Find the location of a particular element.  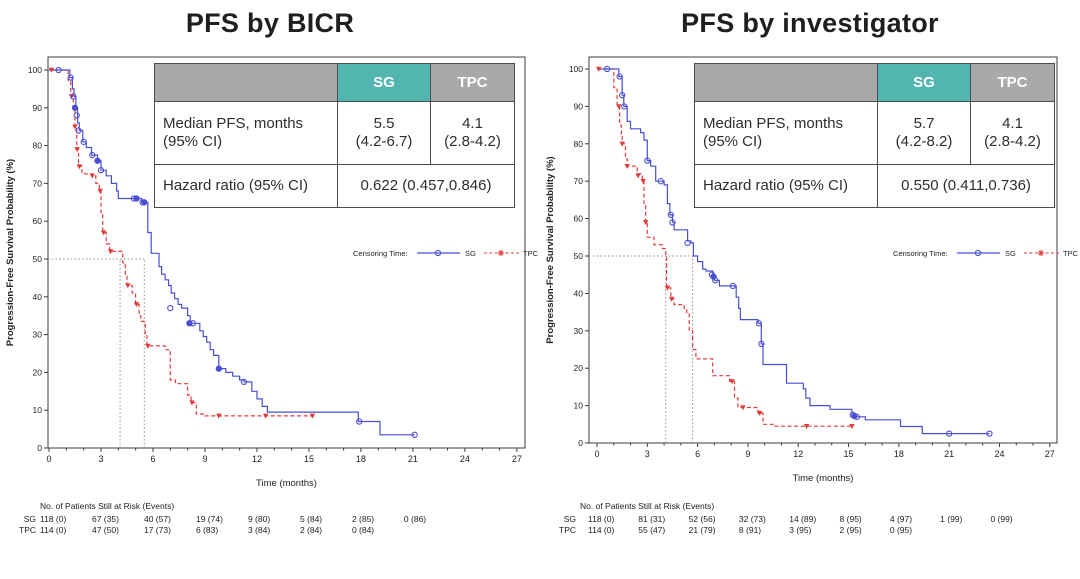

risk-cell: 2 (95) is located at coordinates (850, 530).